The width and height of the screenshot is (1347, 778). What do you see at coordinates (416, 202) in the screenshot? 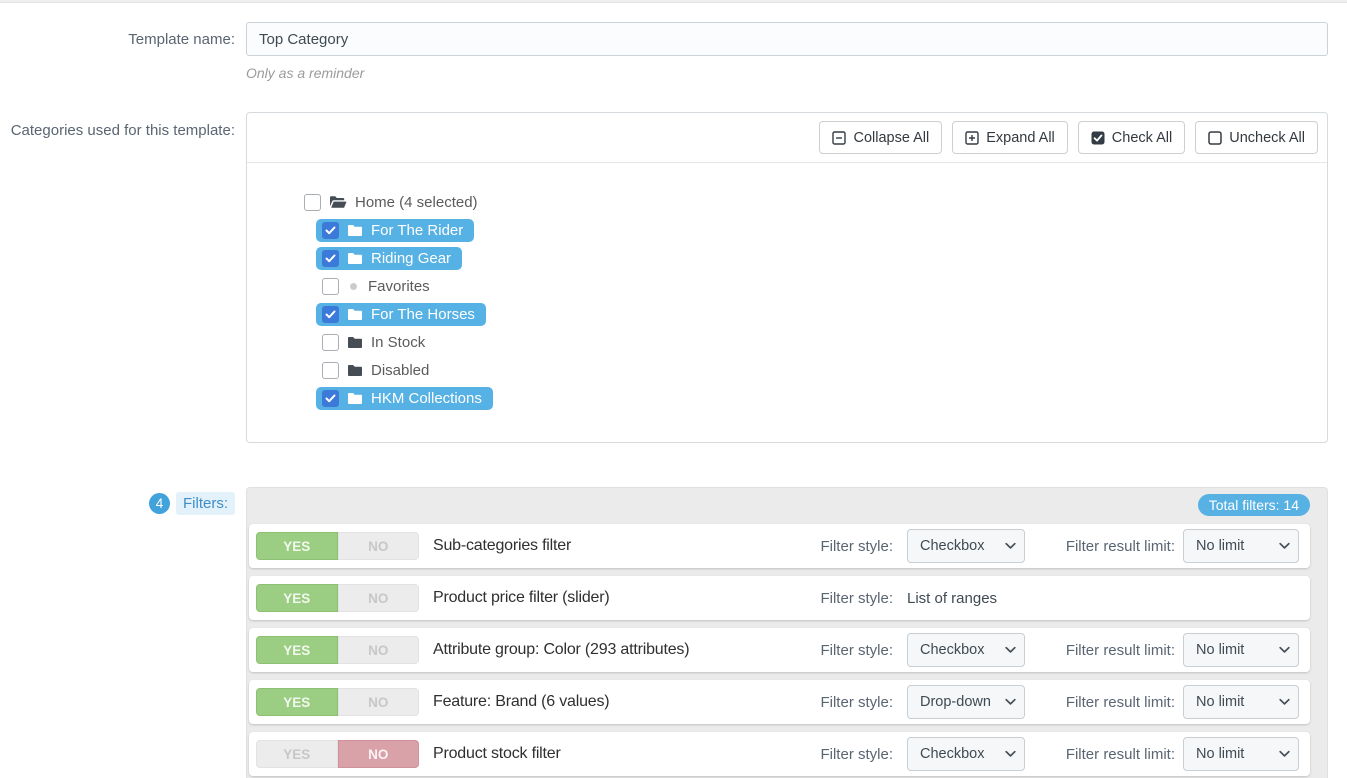
I see `category-label: Home (4 selected)` at bounding box center [416, 202].